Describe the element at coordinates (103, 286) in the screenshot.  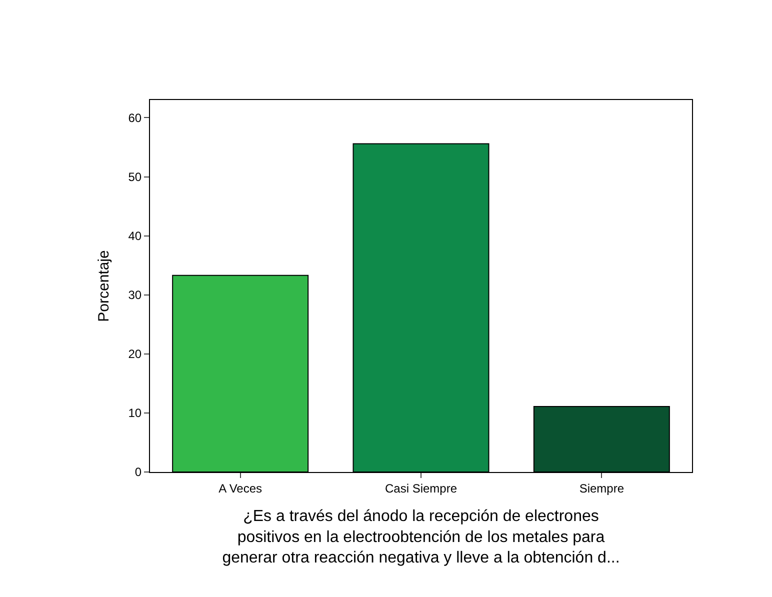
I see `y-axis-title: Porcentaje` at that location.